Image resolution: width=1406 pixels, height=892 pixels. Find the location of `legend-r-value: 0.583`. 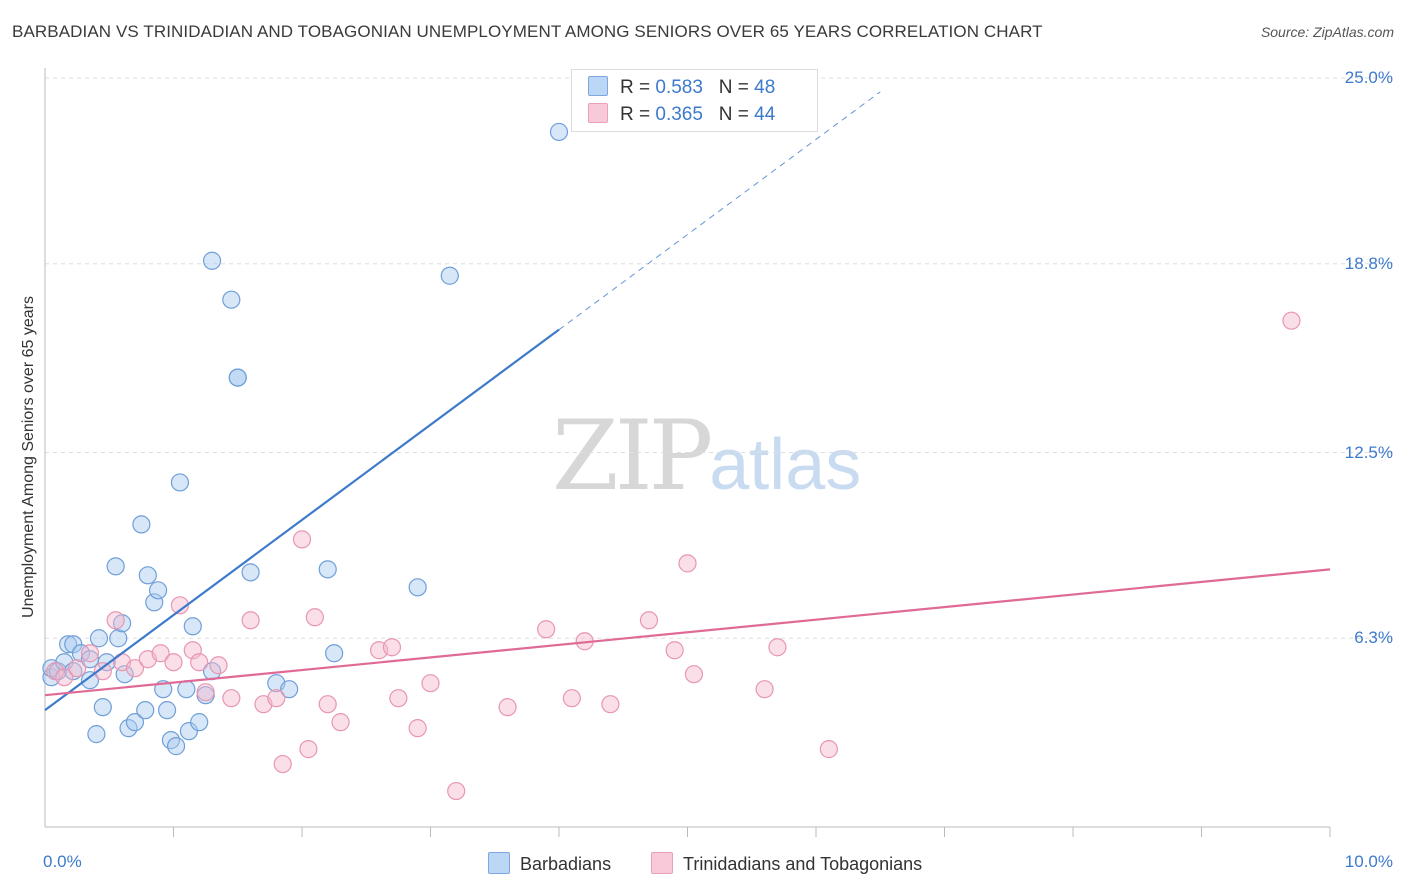

legend-r-value: 0.583 is located at coordinates (679, 87).